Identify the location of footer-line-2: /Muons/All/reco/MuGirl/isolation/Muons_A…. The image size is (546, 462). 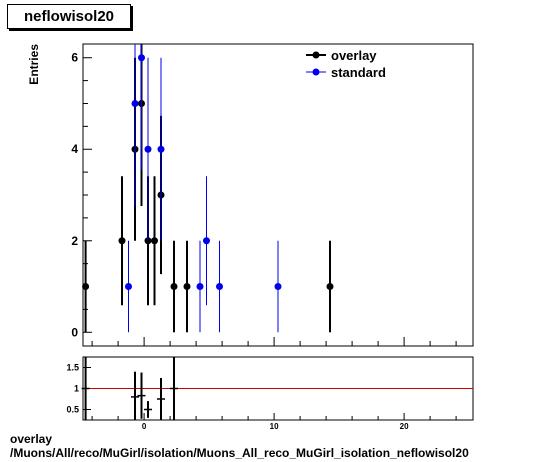
(239, 453).